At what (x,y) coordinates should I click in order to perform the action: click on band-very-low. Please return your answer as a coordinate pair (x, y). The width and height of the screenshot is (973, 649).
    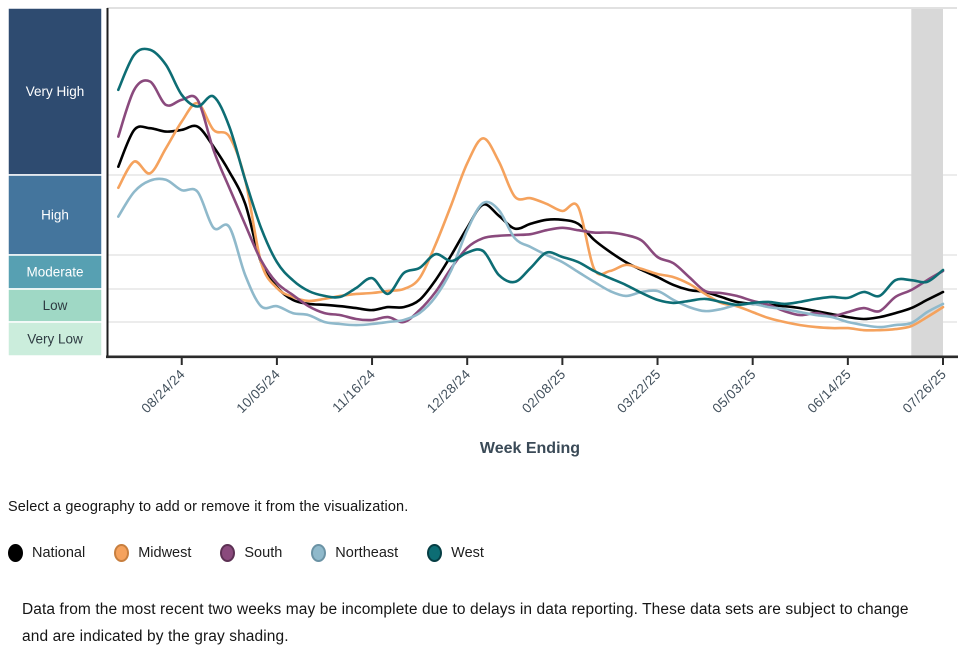
    Looking at the image, I should click on (55, 339).